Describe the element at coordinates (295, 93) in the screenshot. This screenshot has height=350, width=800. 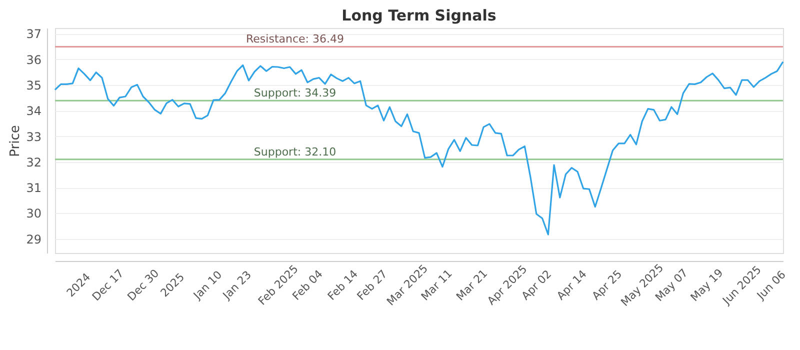
I see `ref-line-label: Support: 34.39` at that location.